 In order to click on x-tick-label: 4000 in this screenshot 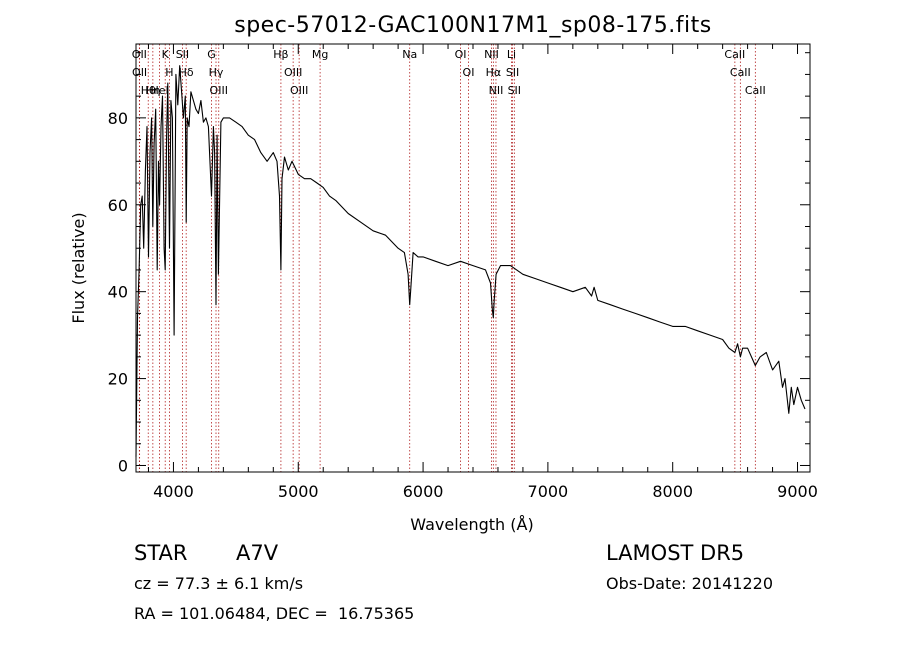, I will do `click(173, 491)`.